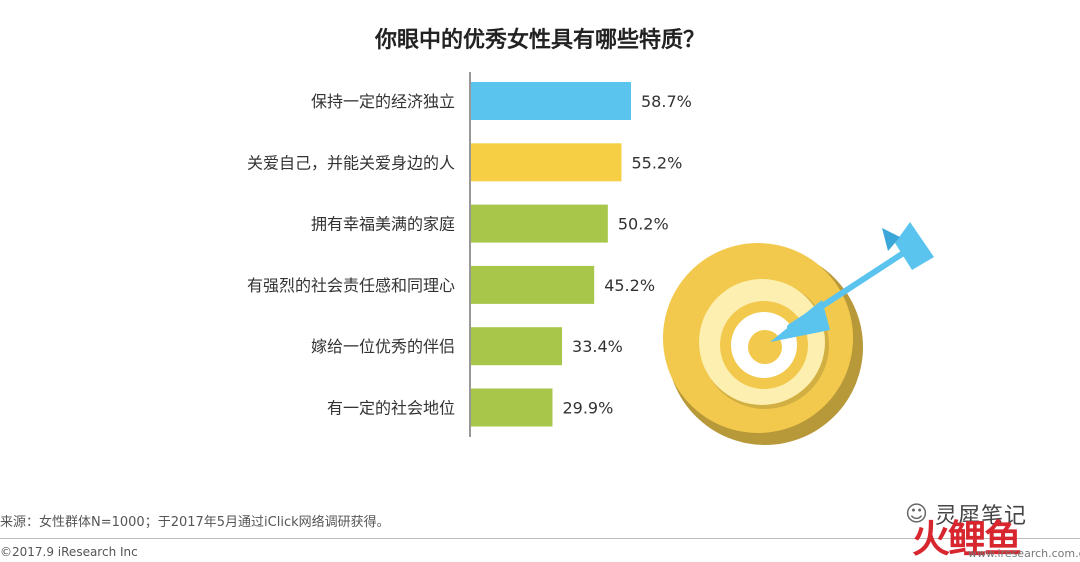 This screenshot has height=562, width=1080. I want to click on chart-title: 你眼中的优秀女性具有哪些特质？, so click(539, 40).